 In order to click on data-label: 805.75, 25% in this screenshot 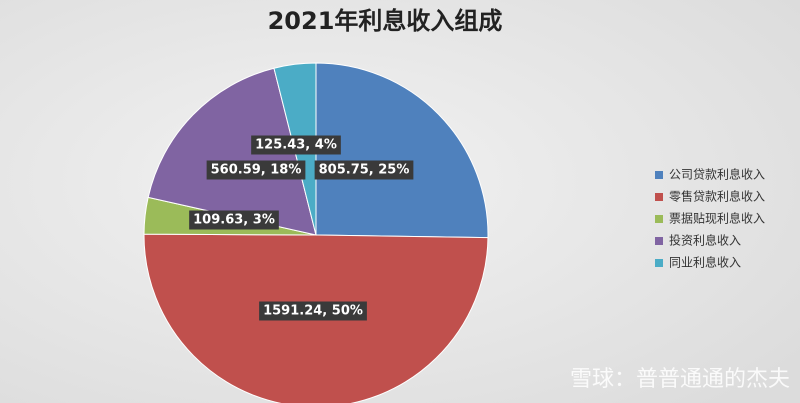, I will do `click(364, 170)`.